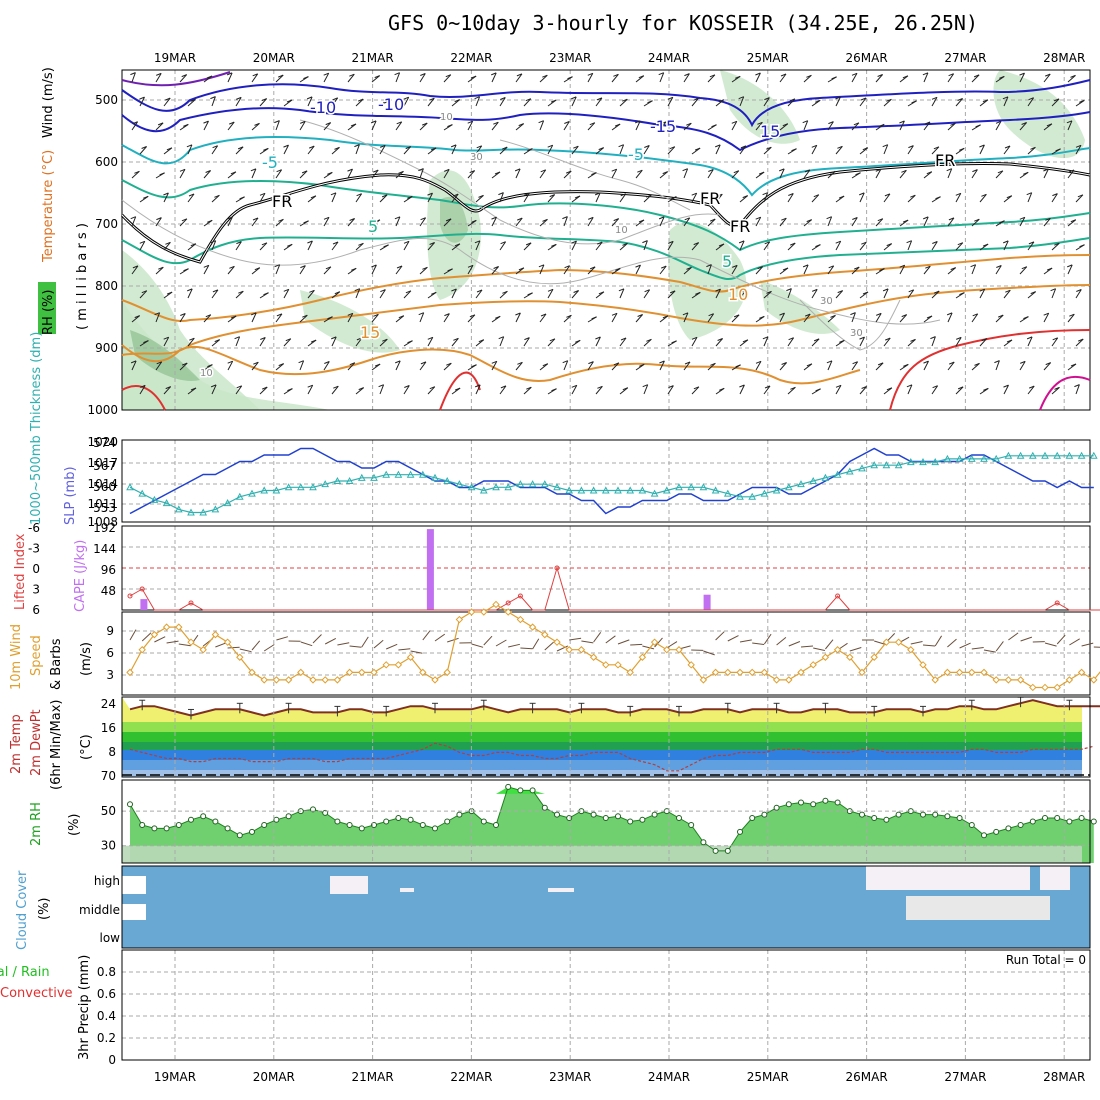 The image size is (1100, 1100). I want to click on cloud-clear, so click(134, 885).